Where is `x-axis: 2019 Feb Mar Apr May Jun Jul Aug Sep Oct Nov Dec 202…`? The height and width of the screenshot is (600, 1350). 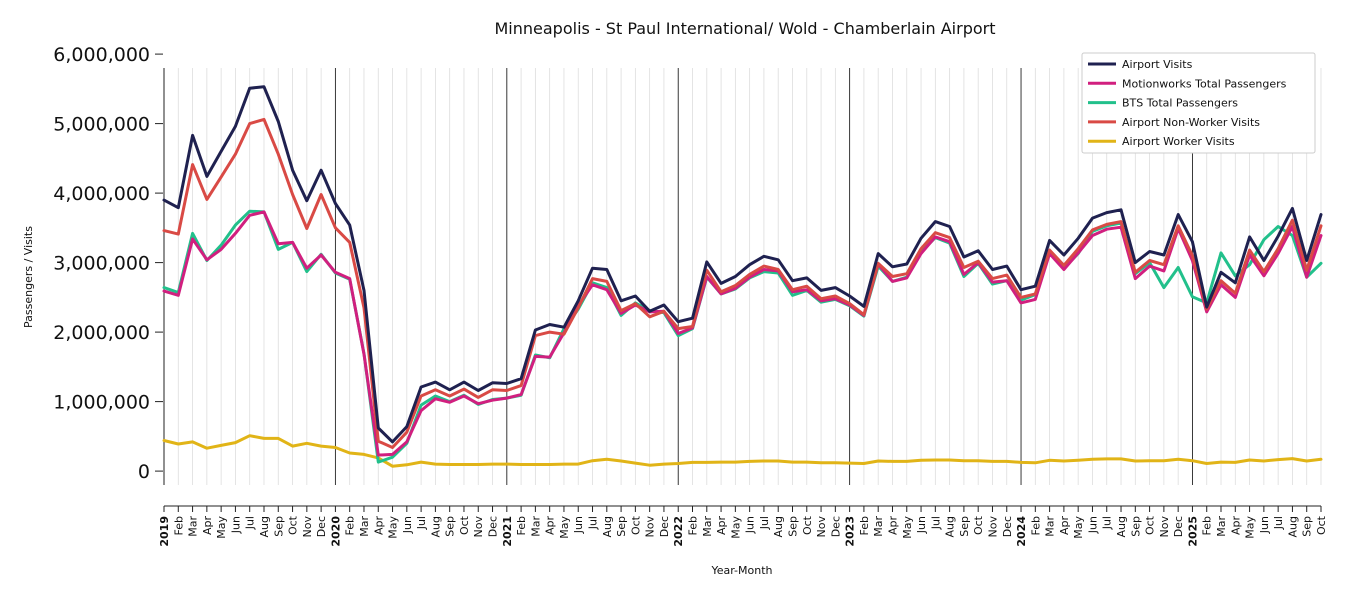
x-axis: 2019 Feb Mar Apr May Jun Jul Aug Sep Oct Nov Dec 202… is located at coordinates (743, 526).